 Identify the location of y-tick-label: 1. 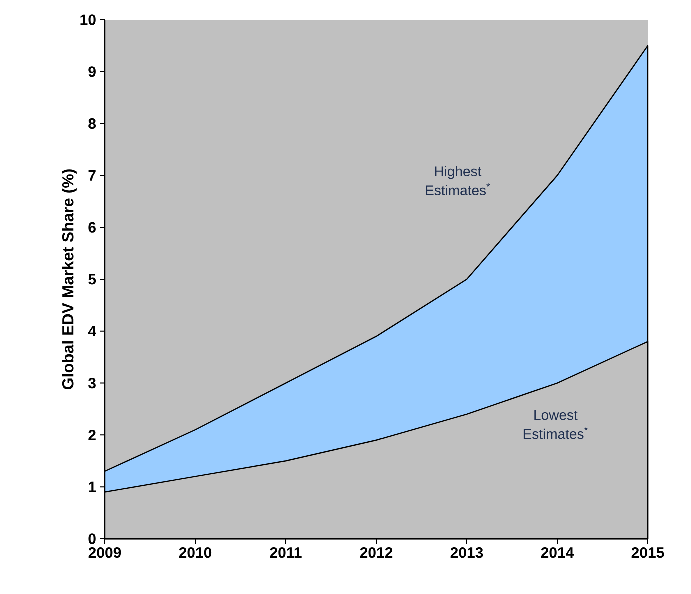
(92, 487).